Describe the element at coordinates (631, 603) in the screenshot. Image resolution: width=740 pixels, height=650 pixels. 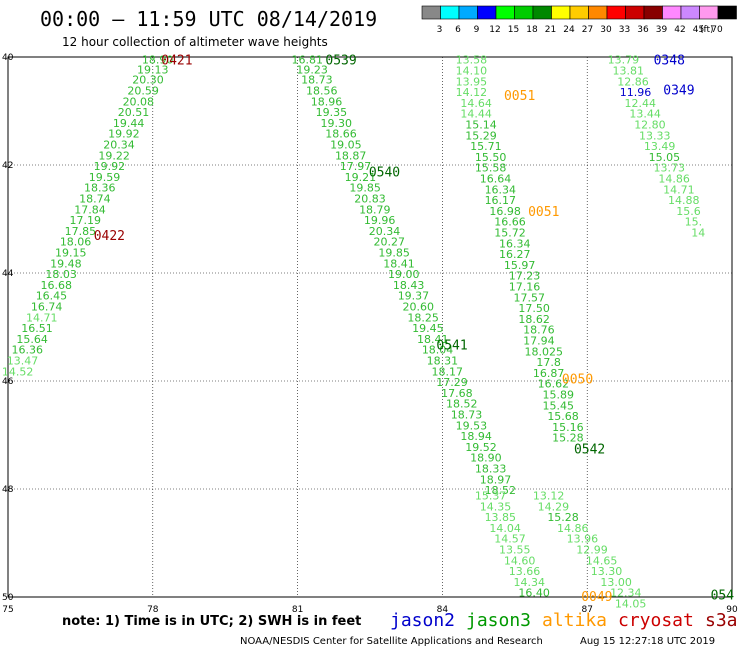
I see `data-point: 14.05` at that location.